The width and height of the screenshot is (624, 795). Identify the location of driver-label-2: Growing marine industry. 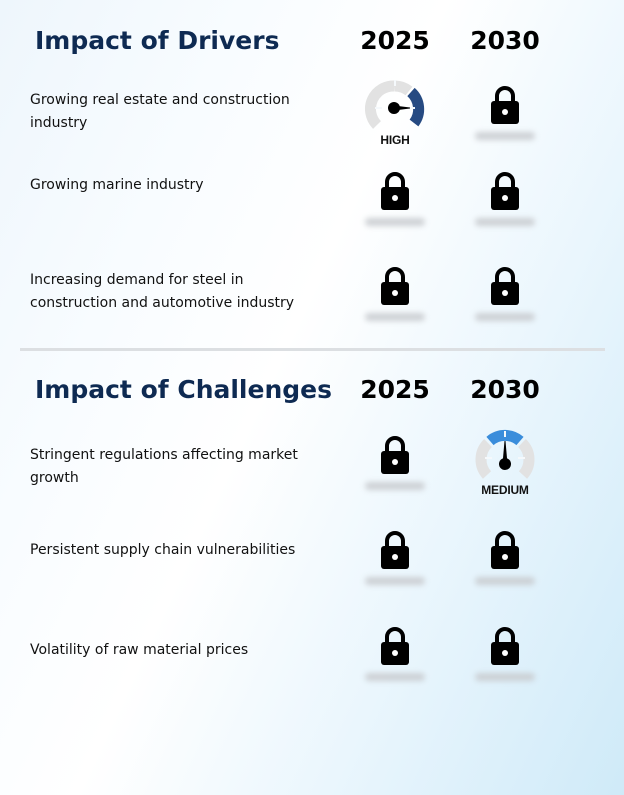
(117, 185).